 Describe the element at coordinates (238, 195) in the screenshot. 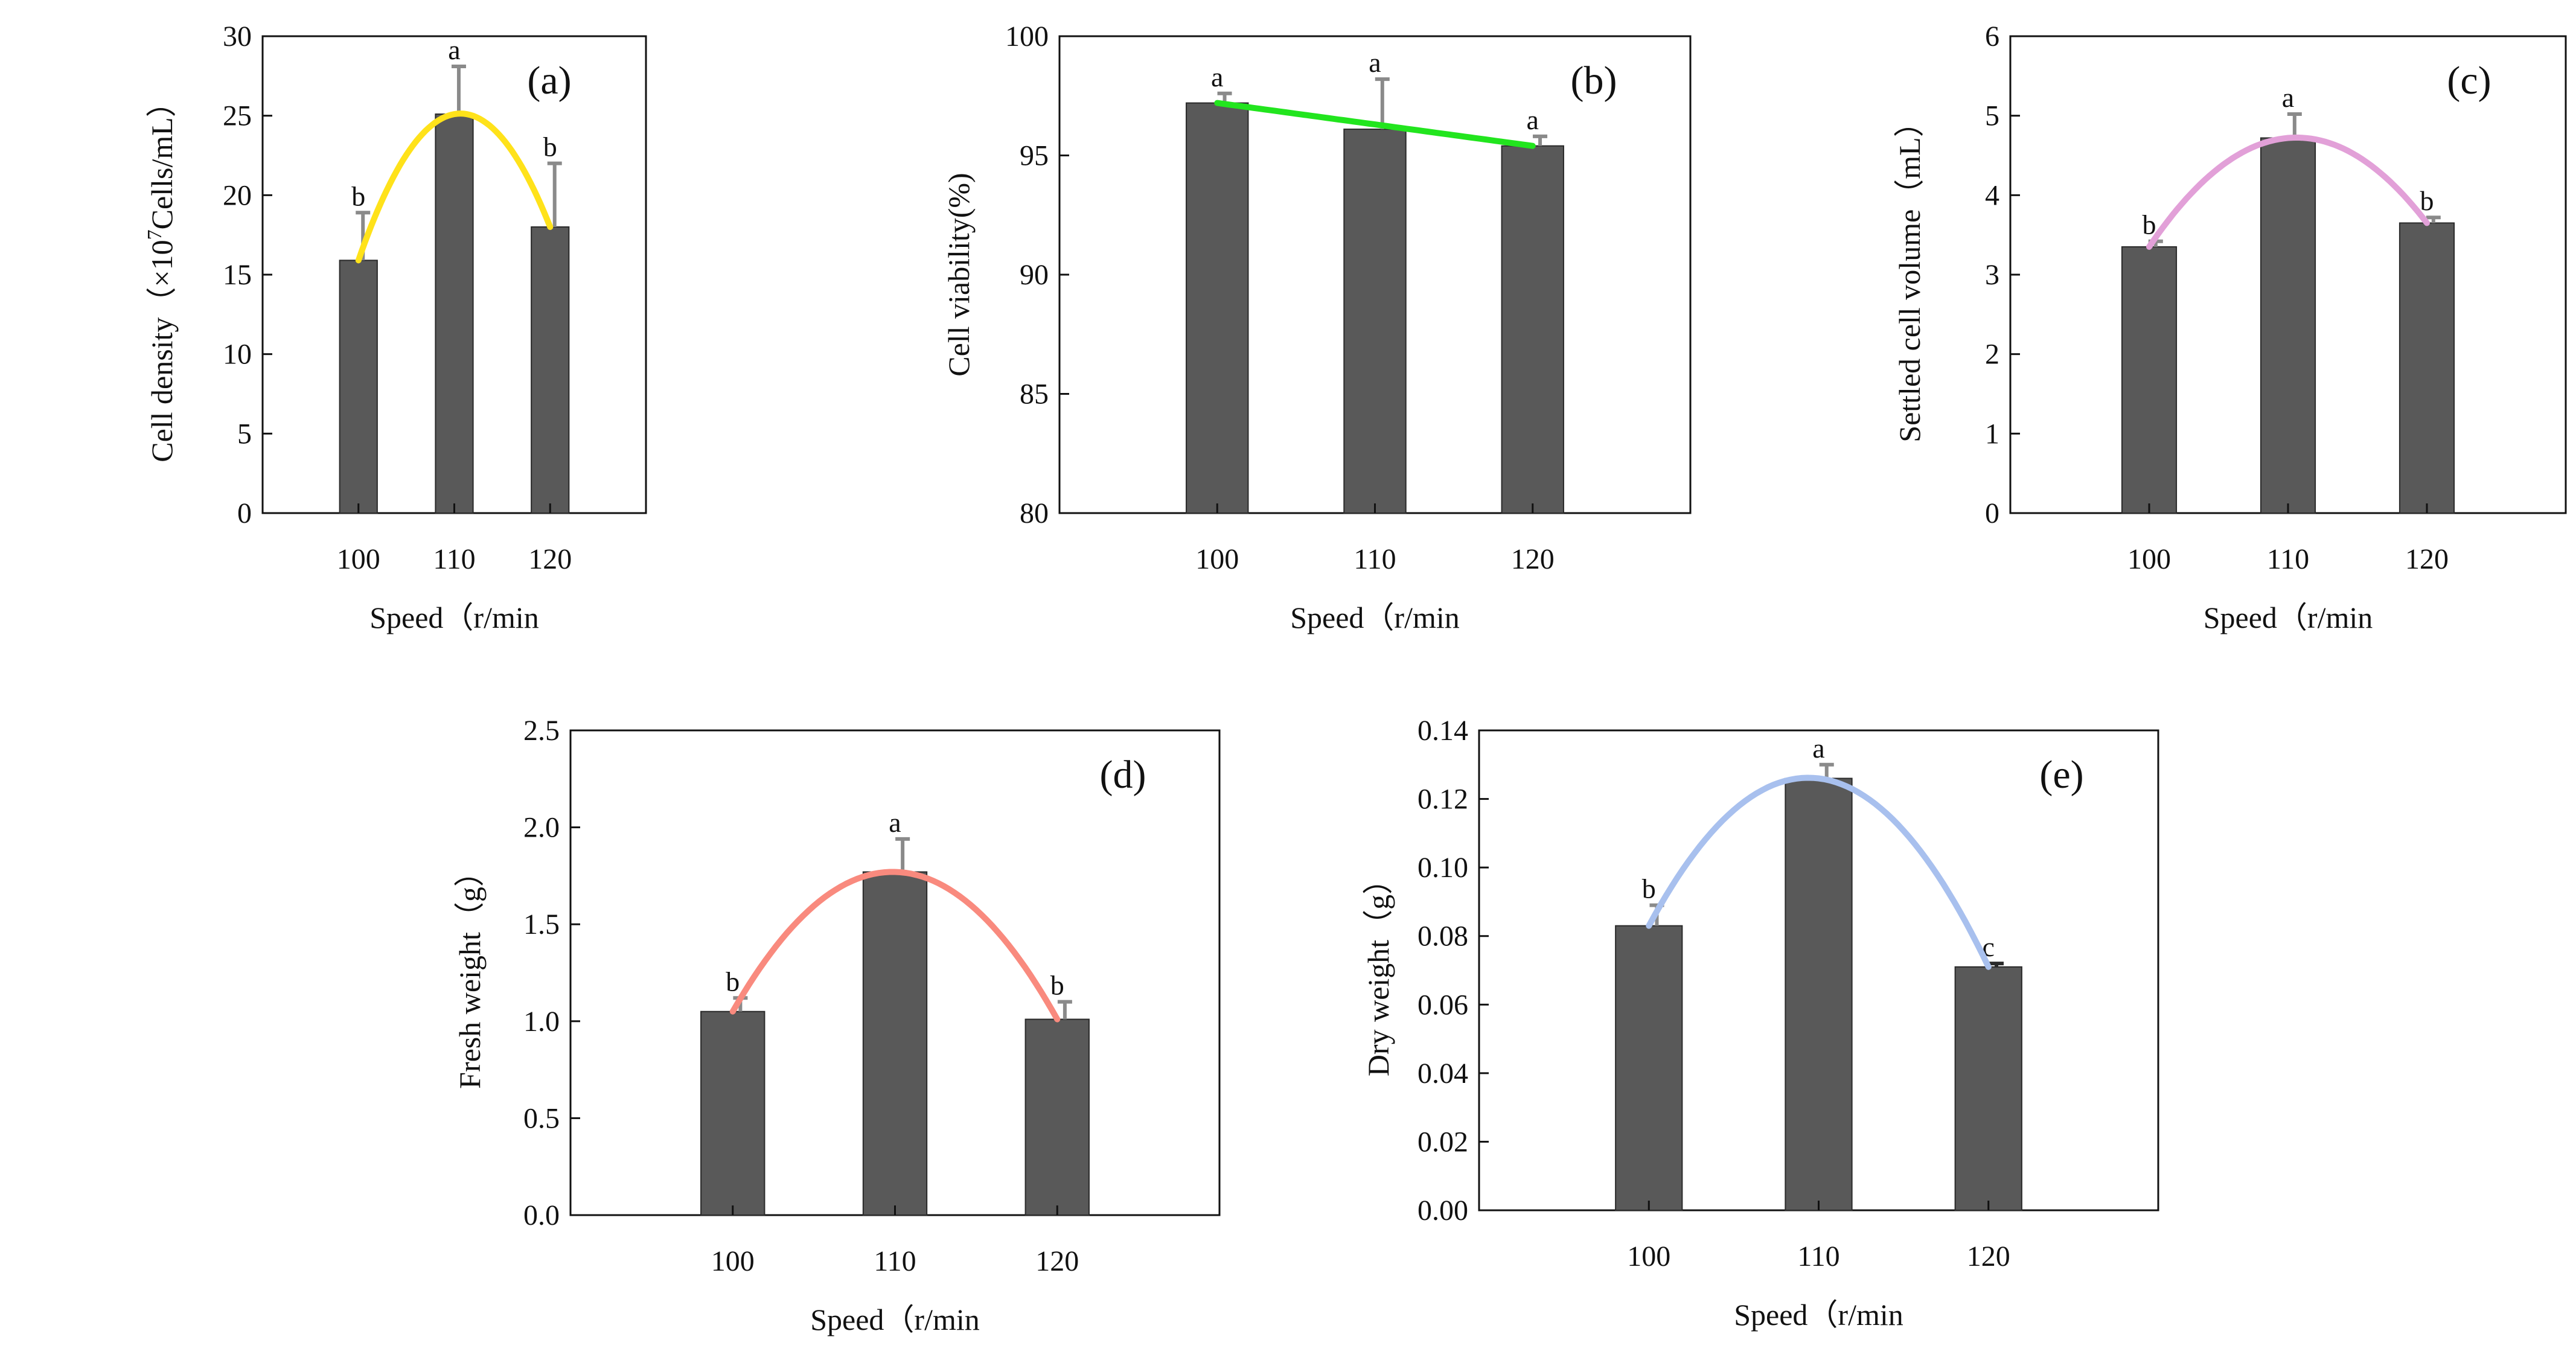

I see `y-tick-label: 20` at that location.